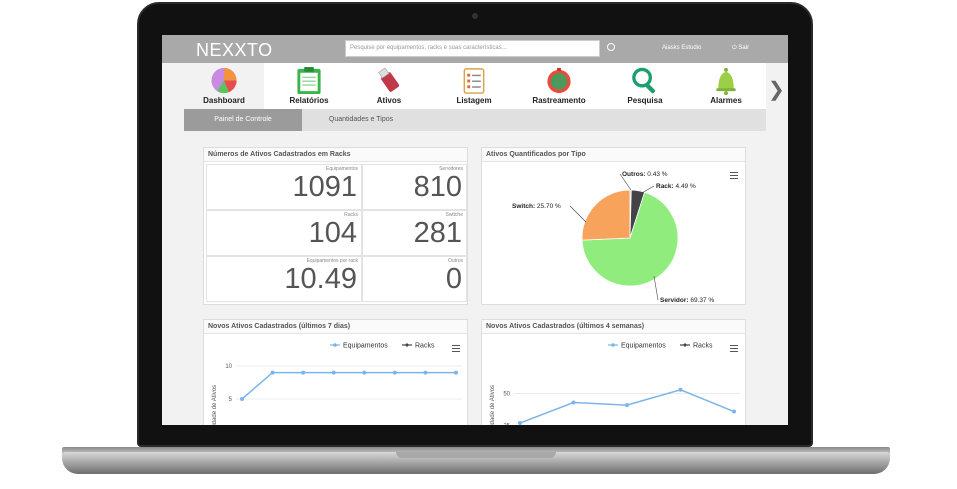 The width and height of the screenshot is (957, 489). What do you see at coordinates (231, 400) in the screenshot?
I see `y-tick-label: 5` at bounding box center [231, 400].